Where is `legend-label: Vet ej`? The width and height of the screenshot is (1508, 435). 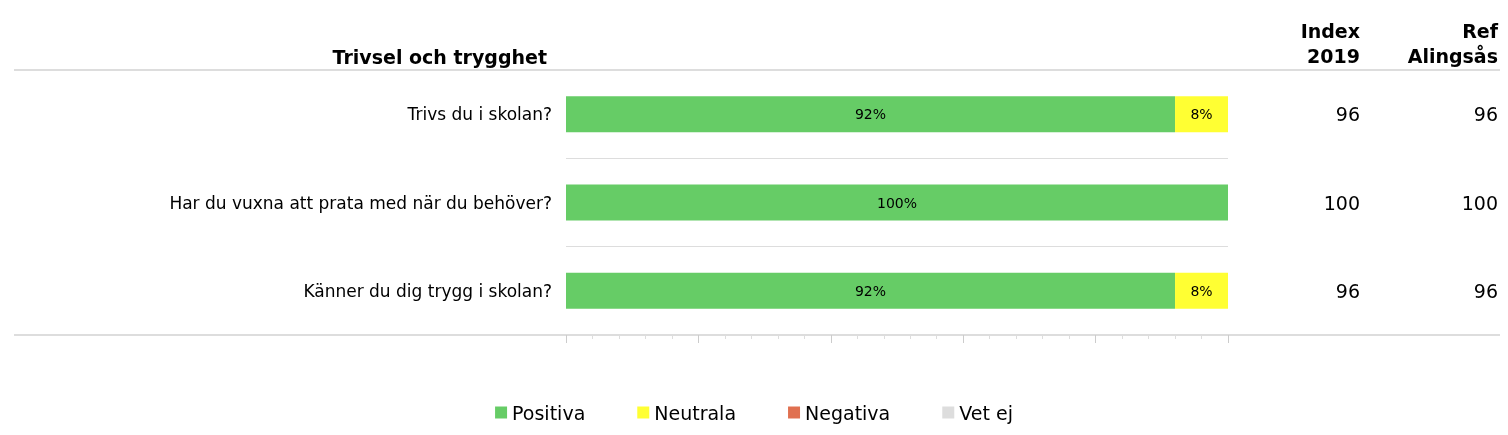 legend-label: Vet ej is located at coordinates (986, 412).